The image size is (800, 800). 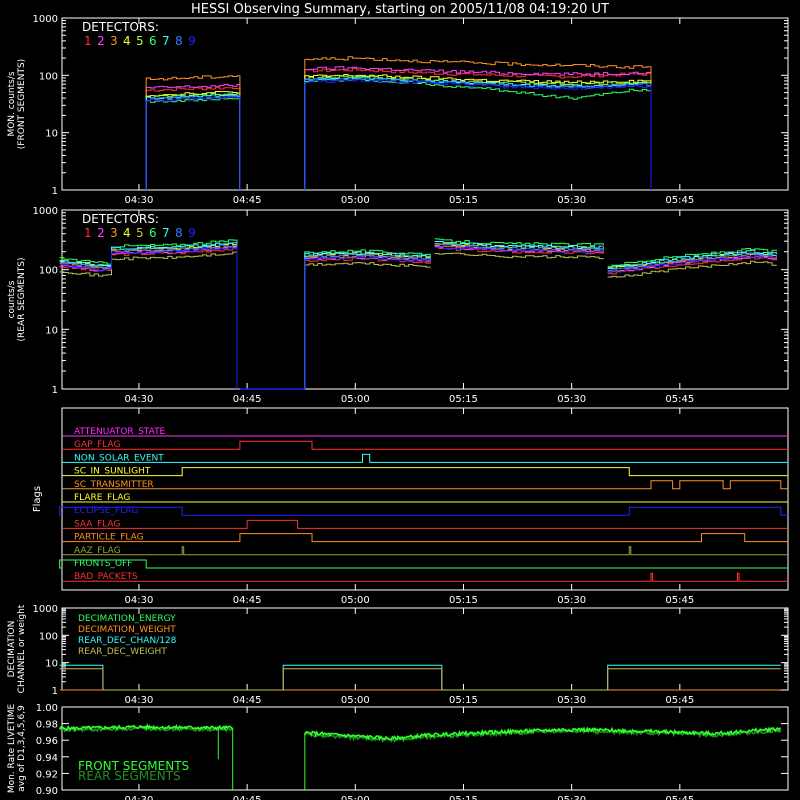 What do you see at coordinates (120, 432) in the screenshot?
I see `flag-label: ATTENUATOR_STATE` at bounding box center [120, 432].